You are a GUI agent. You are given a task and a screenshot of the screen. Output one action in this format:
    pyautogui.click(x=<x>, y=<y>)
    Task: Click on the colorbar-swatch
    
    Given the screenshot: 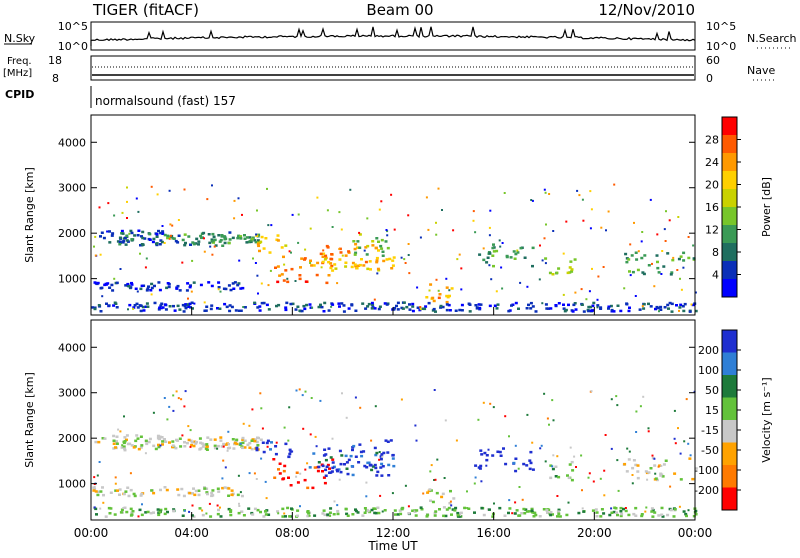 What is the action you would take?
    pyautogui.click(x=729, y=364)
    